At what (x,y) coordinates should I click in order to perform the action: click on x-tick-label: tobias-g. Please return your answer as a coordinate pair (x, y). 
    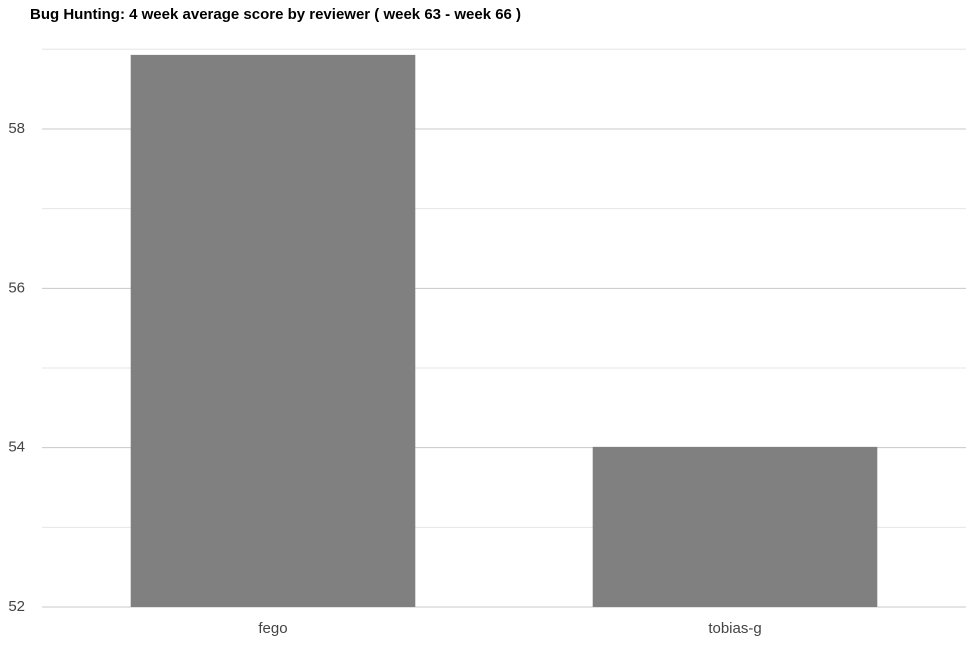
    Looking at the image, I should click on (734, 628).